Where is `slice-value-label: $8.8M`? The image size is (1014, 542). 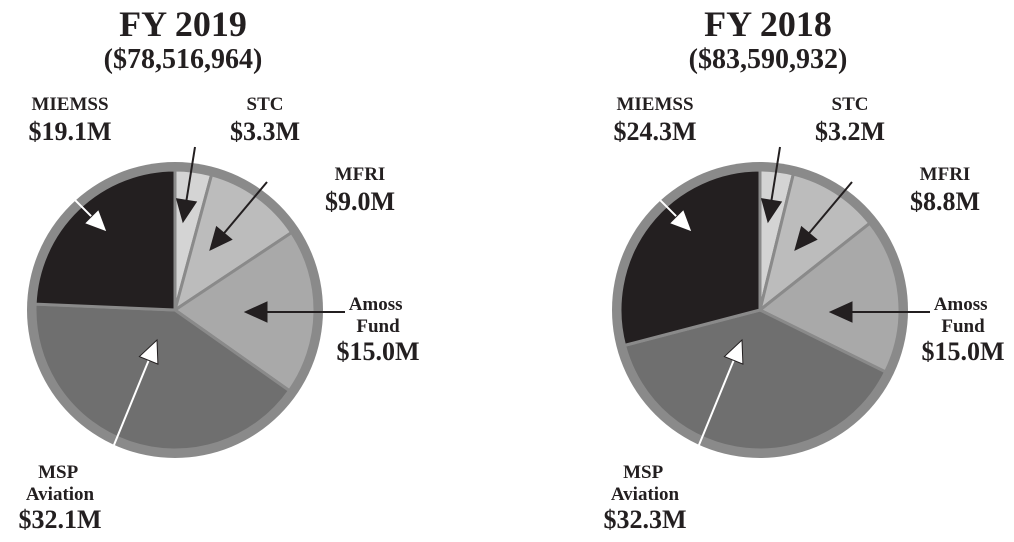 slice-value-label: $8.8M is located at coordinates (945, 201).